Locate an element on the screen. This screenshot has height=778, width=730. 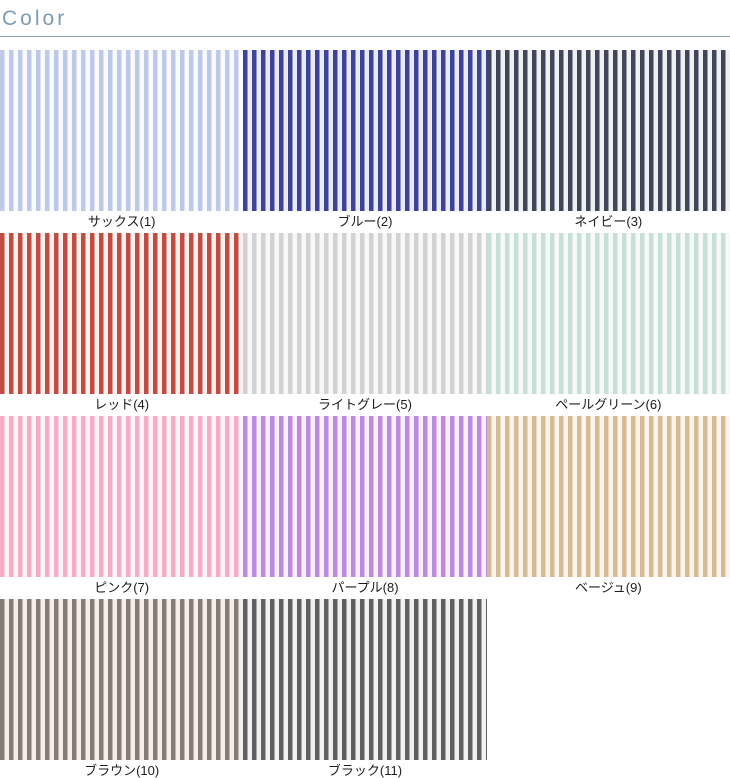
color-swatch-cell: ペールグリーン(6) is located at coordinates (608, 324).